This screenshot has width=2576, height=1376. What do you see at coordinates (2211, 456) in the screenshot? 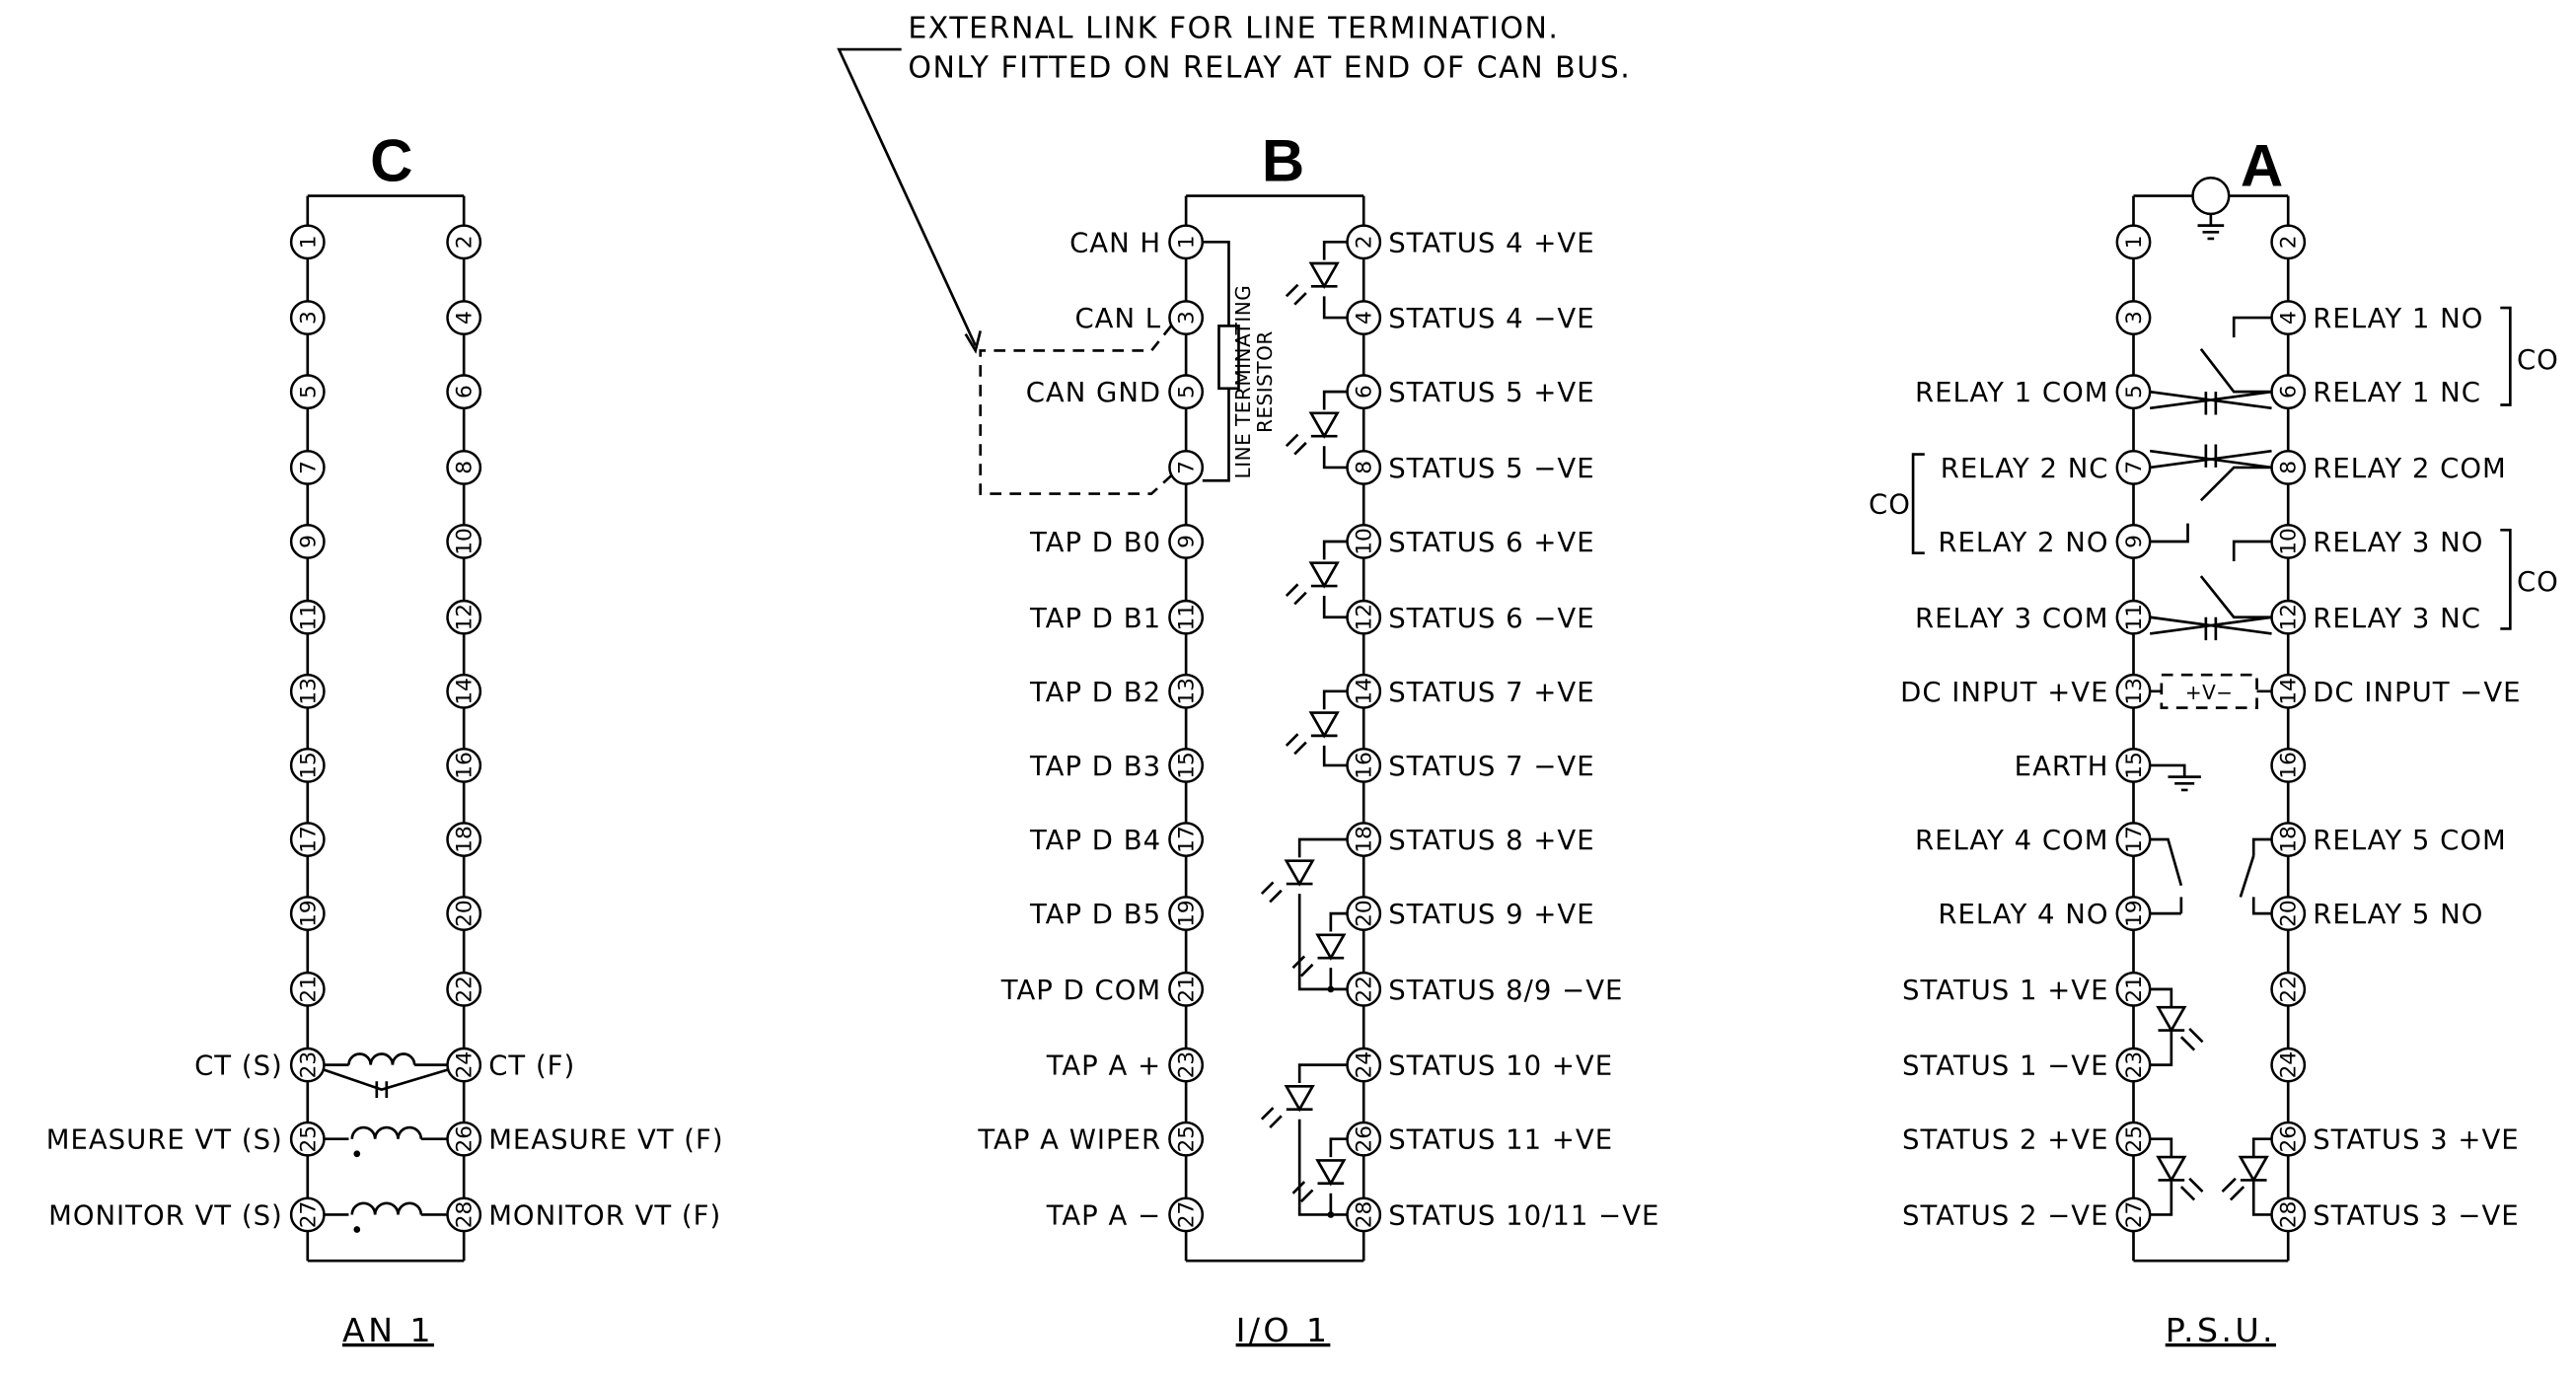
I see `relay-2-link` at bounding box center [2211, 456].